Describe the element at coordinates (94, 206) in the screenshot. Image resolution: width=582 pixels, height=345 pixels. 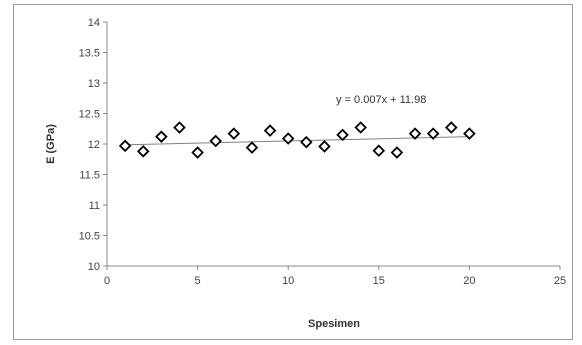
I see `y-tick-label: 11` at that location.